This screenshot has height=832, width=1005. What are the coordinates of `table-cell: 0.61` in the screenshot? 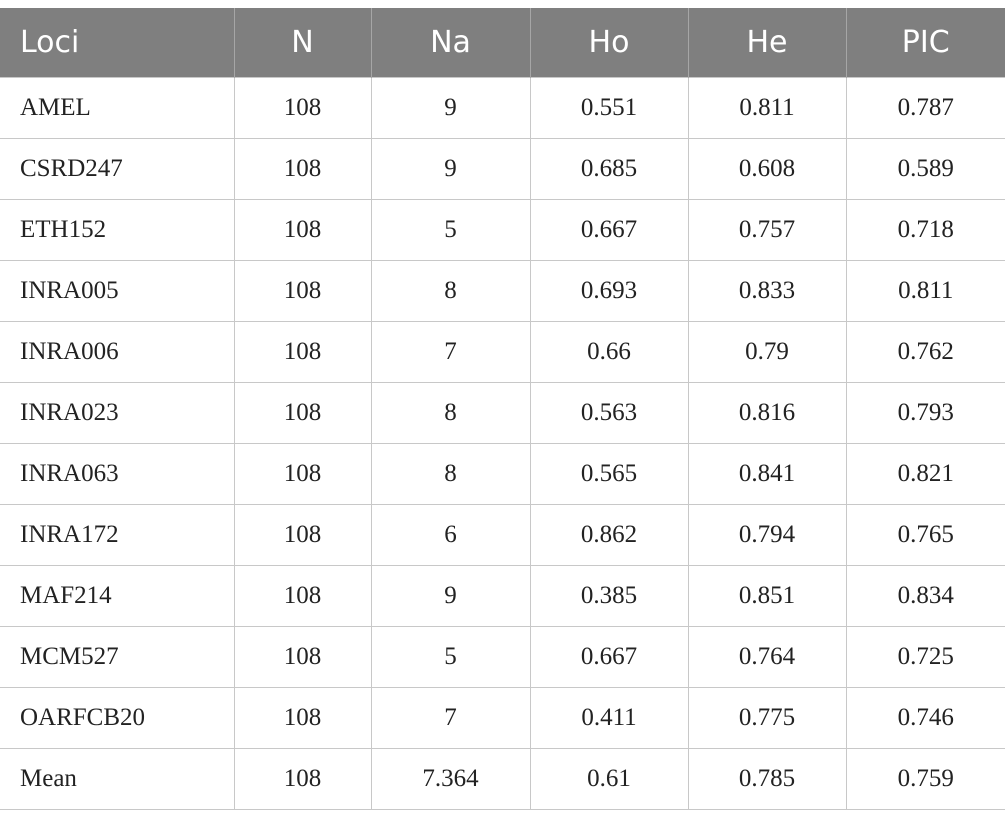 It's located at (609, 779).